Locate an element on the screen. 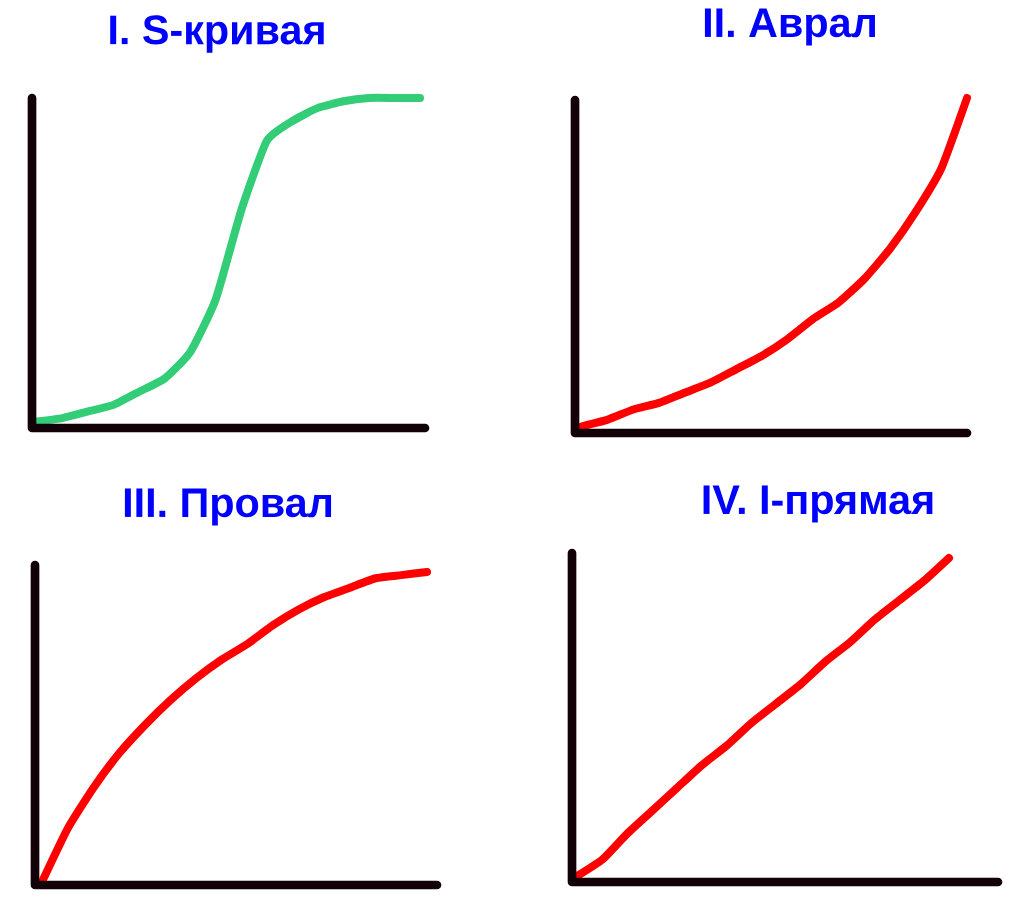 This screenshot has height=916, width=1024. chart-title: II. Аврал is located at coordinates (789, 27).